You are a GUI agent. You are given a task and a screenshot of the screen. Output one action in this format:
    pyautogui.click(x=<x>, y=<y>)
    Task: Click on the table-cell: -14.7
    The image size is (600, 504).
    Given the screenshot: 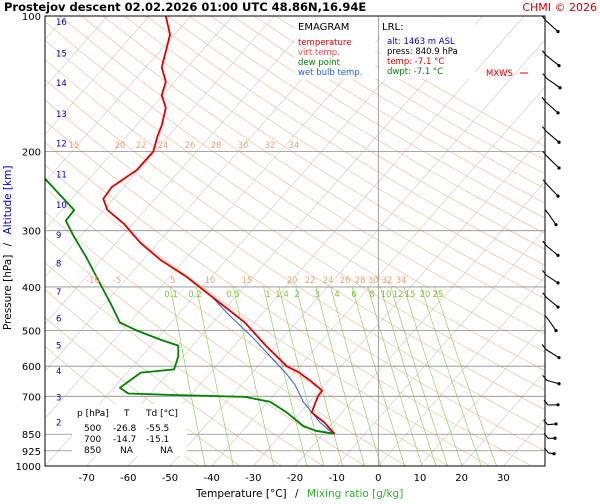 What is the action you would take?
    pyautogui.click(x=124, y=440)
    